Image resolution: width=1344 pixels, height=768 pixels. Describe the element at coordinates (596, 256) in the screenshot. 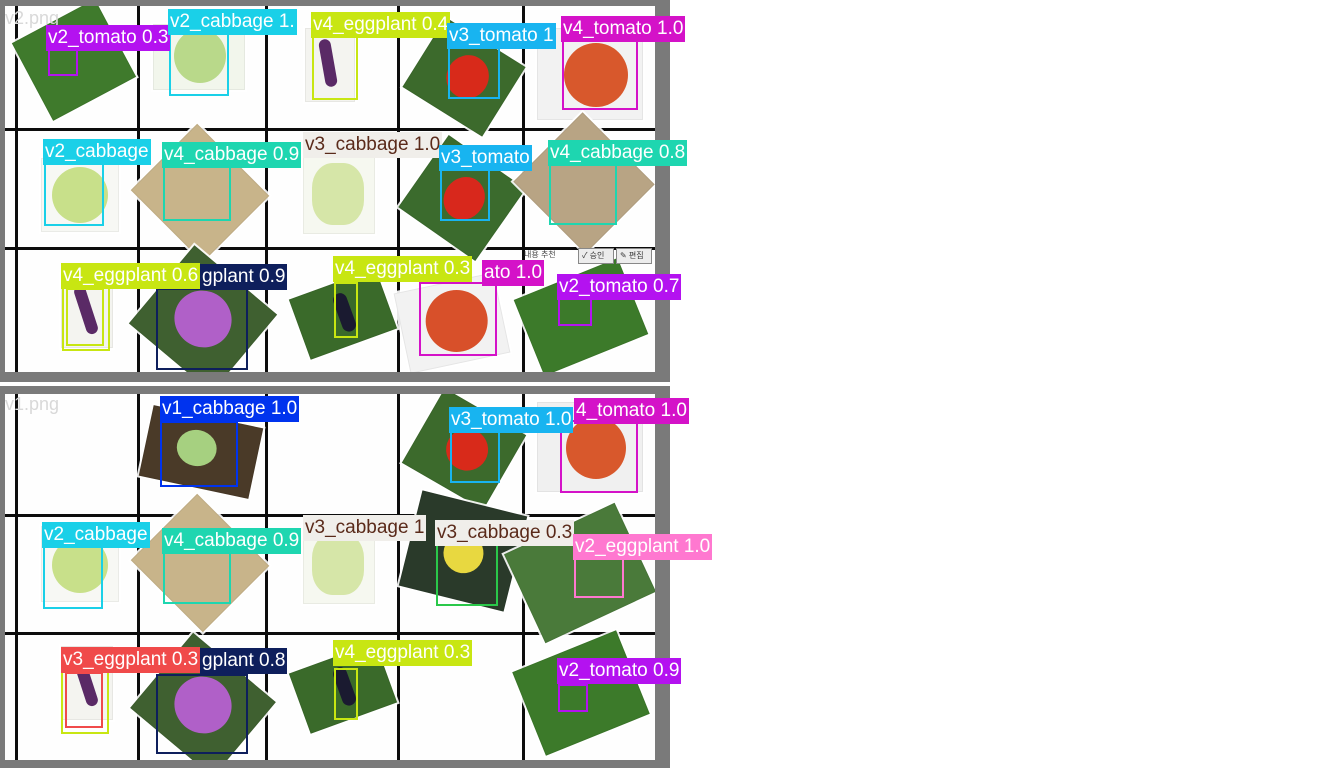

I see `approve-button: ✓ 승인` at that location.